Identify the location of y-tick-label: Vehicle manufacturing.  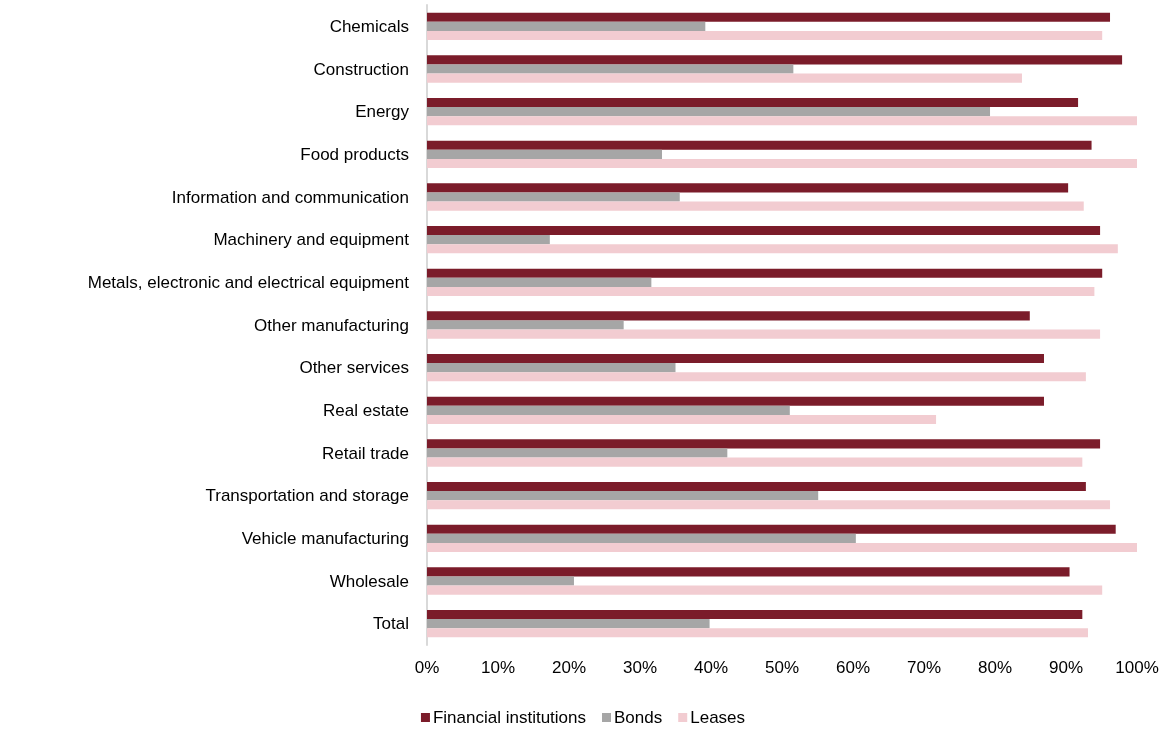
(325, 538).